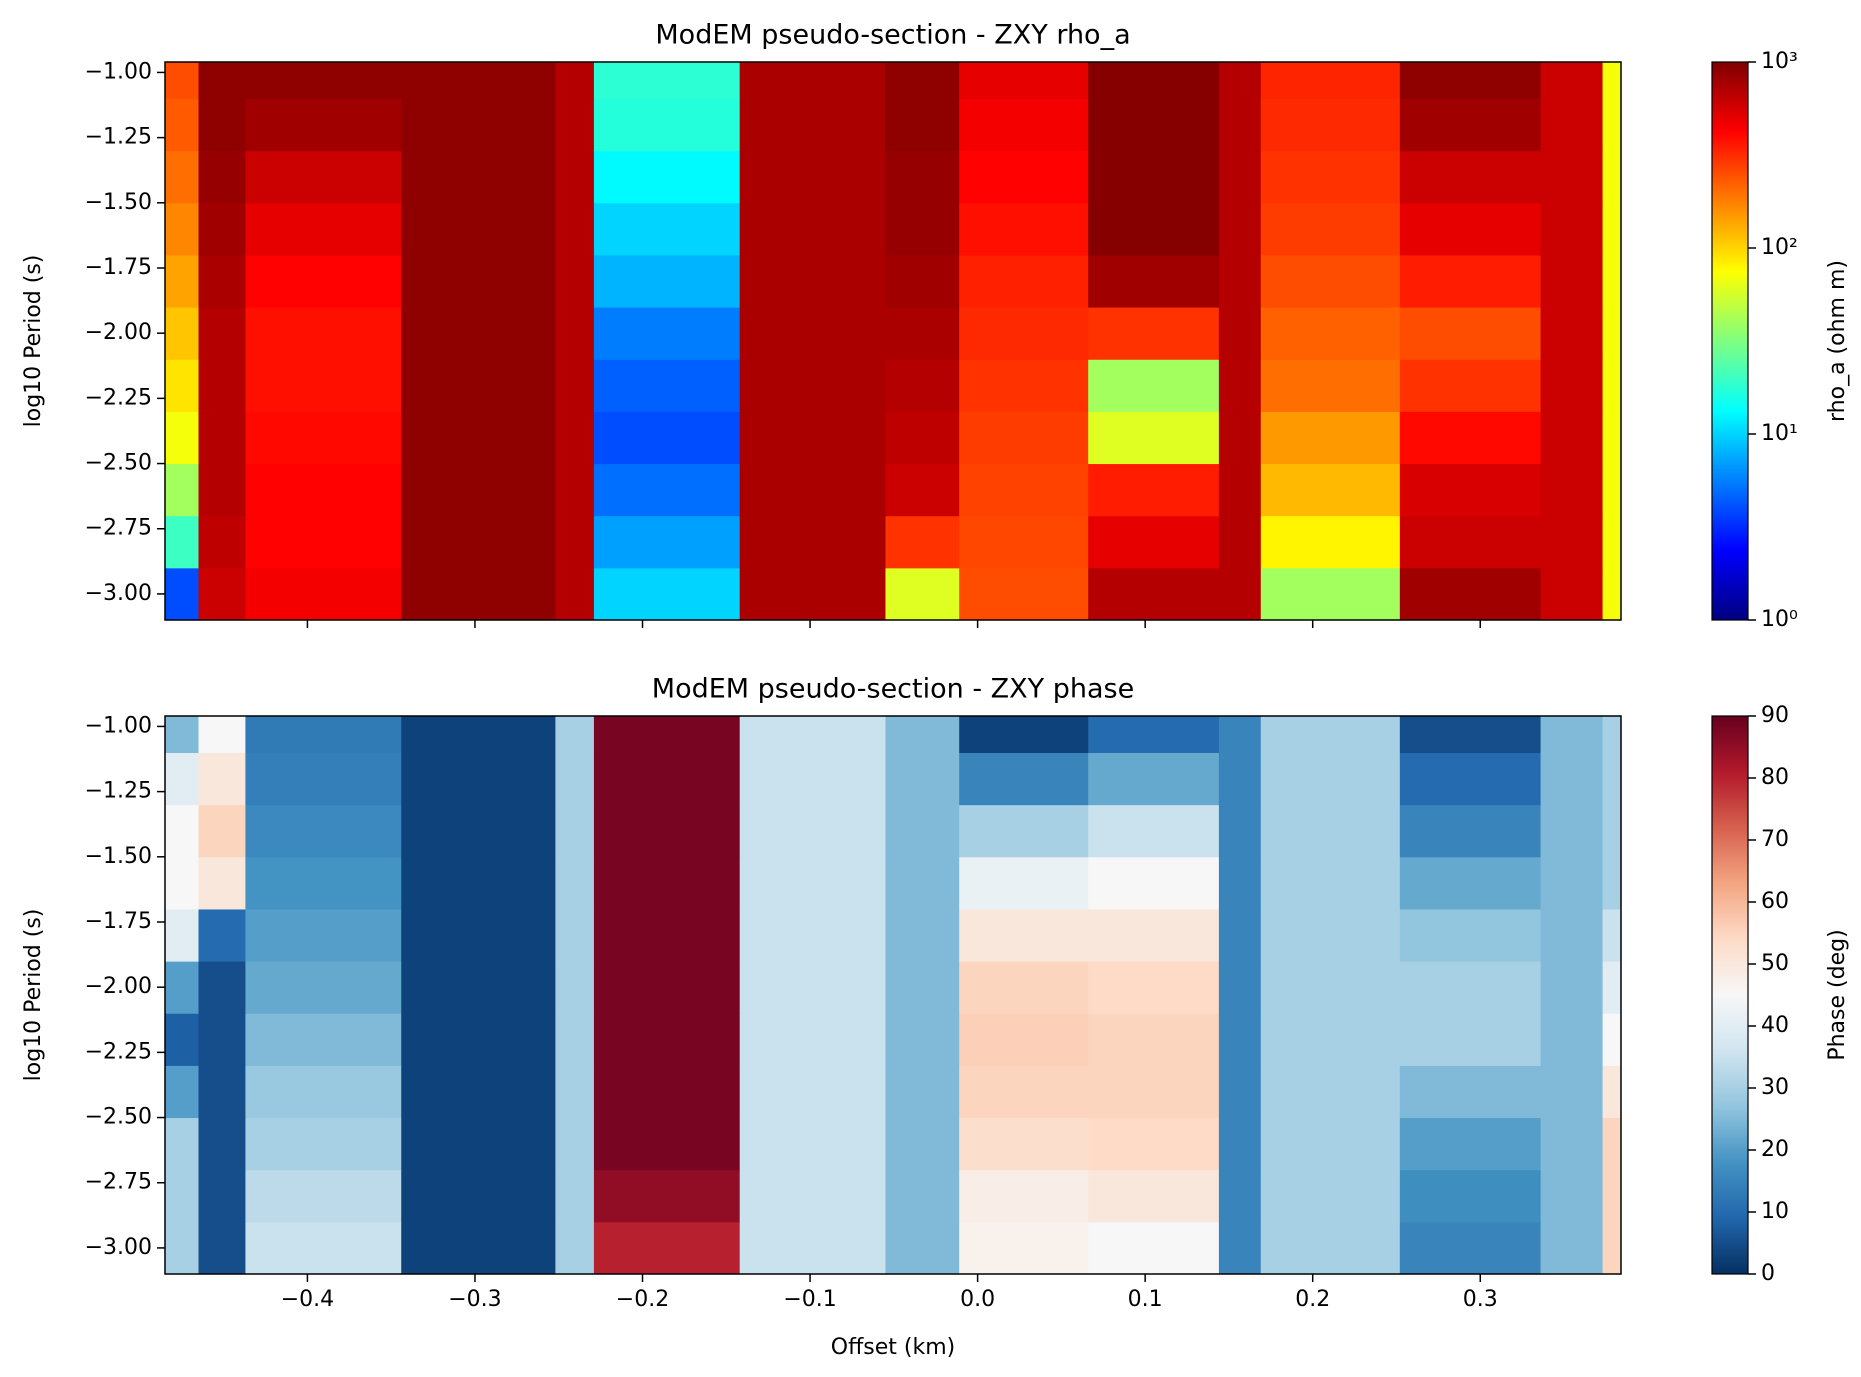 The image size is (1861, 1377). I want to click on y-tick-label: −2.50, so click(118, 1117).